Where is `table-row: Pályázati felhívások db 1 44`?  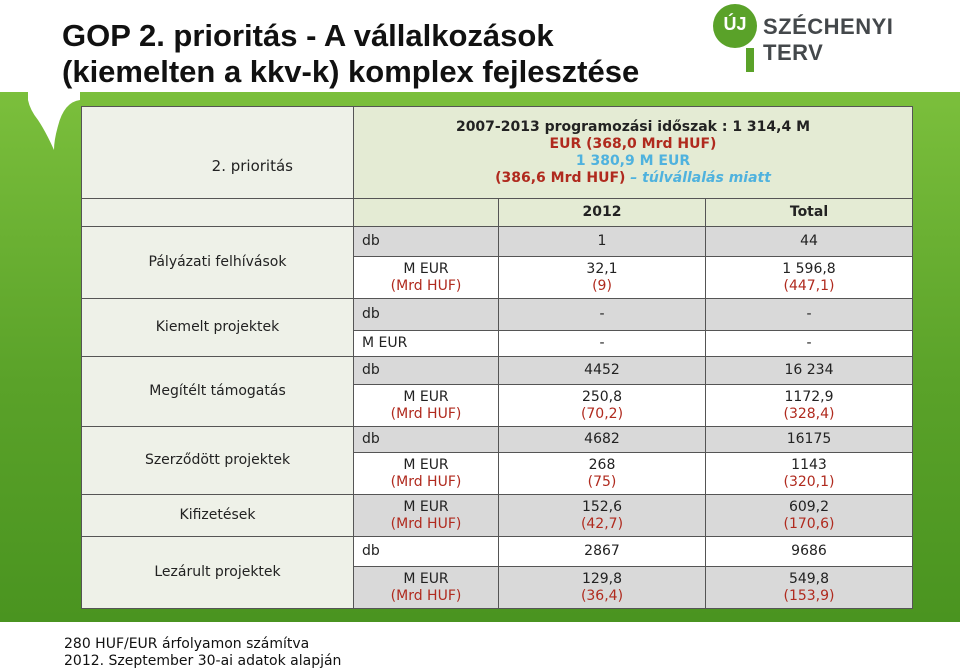
table-row: Pályázati felhívások db 1 44 is located at coordinates (497, 262).